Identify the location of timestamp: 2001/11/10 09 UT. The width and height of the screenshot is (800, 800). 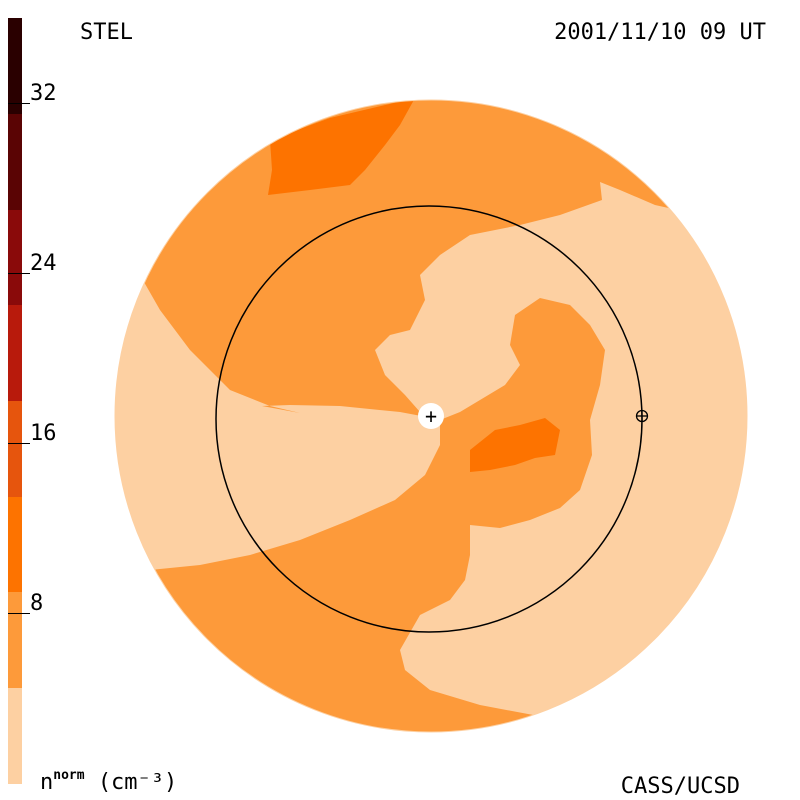
(660, 32).